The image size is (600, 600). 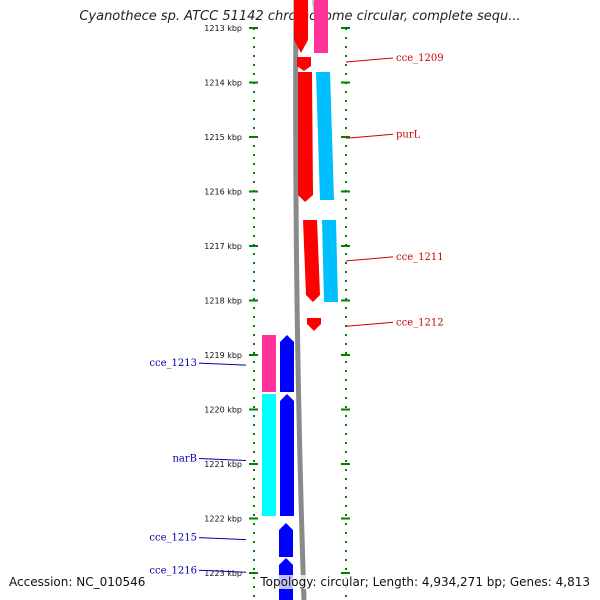 I want to click on chromosome-backbone, so click(x=300, y=300).